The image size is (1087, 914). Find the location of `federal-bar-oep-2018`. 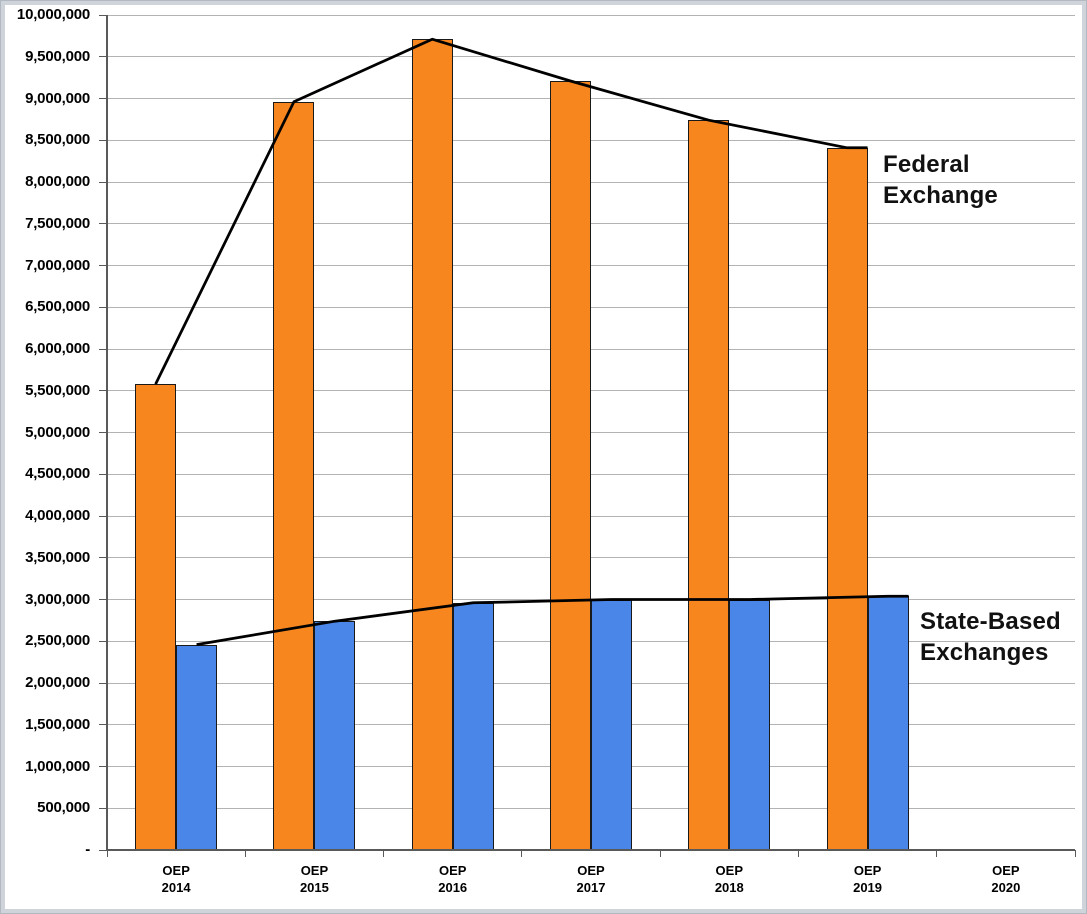

federal-bar-oep-2018 is located at coordinates (709, 485).